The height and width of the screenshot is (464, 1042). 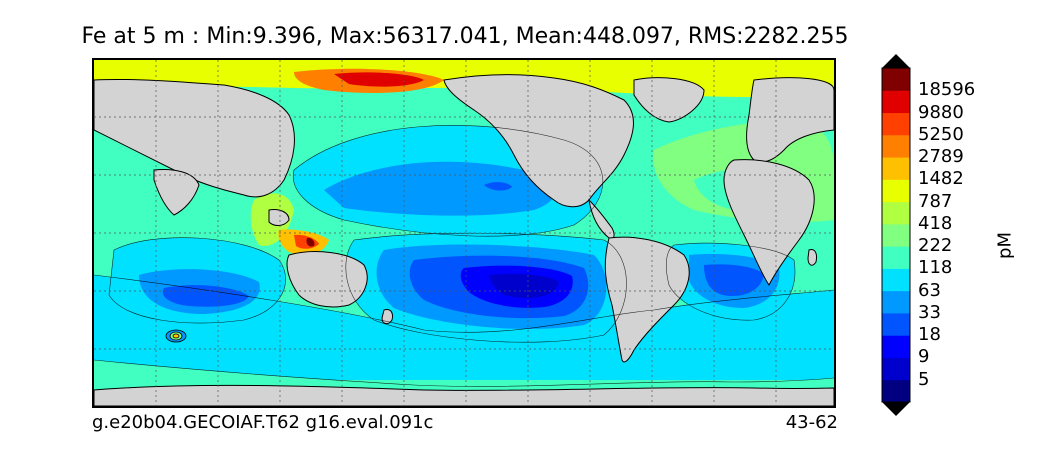 What do you see at coordinates (896, 61) in the screenshot?
I see `colorbar-extend-max` at bounding box center [896, 61].